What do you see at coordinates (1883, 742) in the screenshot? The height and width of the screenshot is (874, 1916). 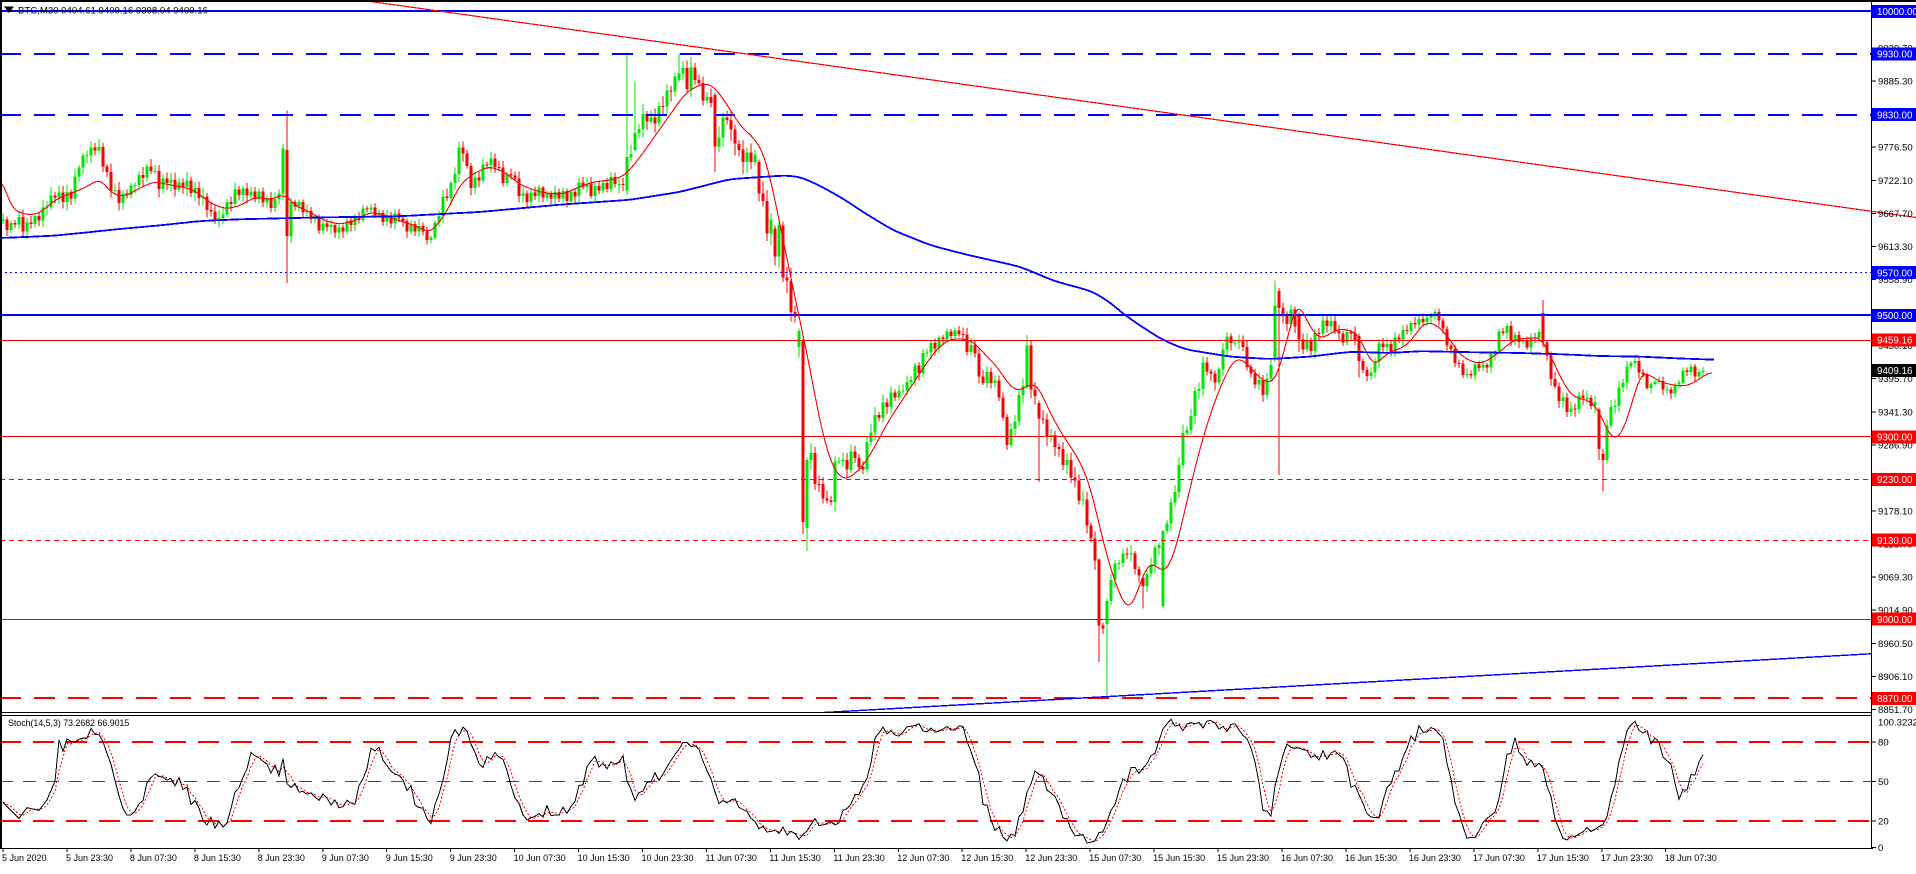 I see `svg-text: 80` at bounding box center [1883, 742].